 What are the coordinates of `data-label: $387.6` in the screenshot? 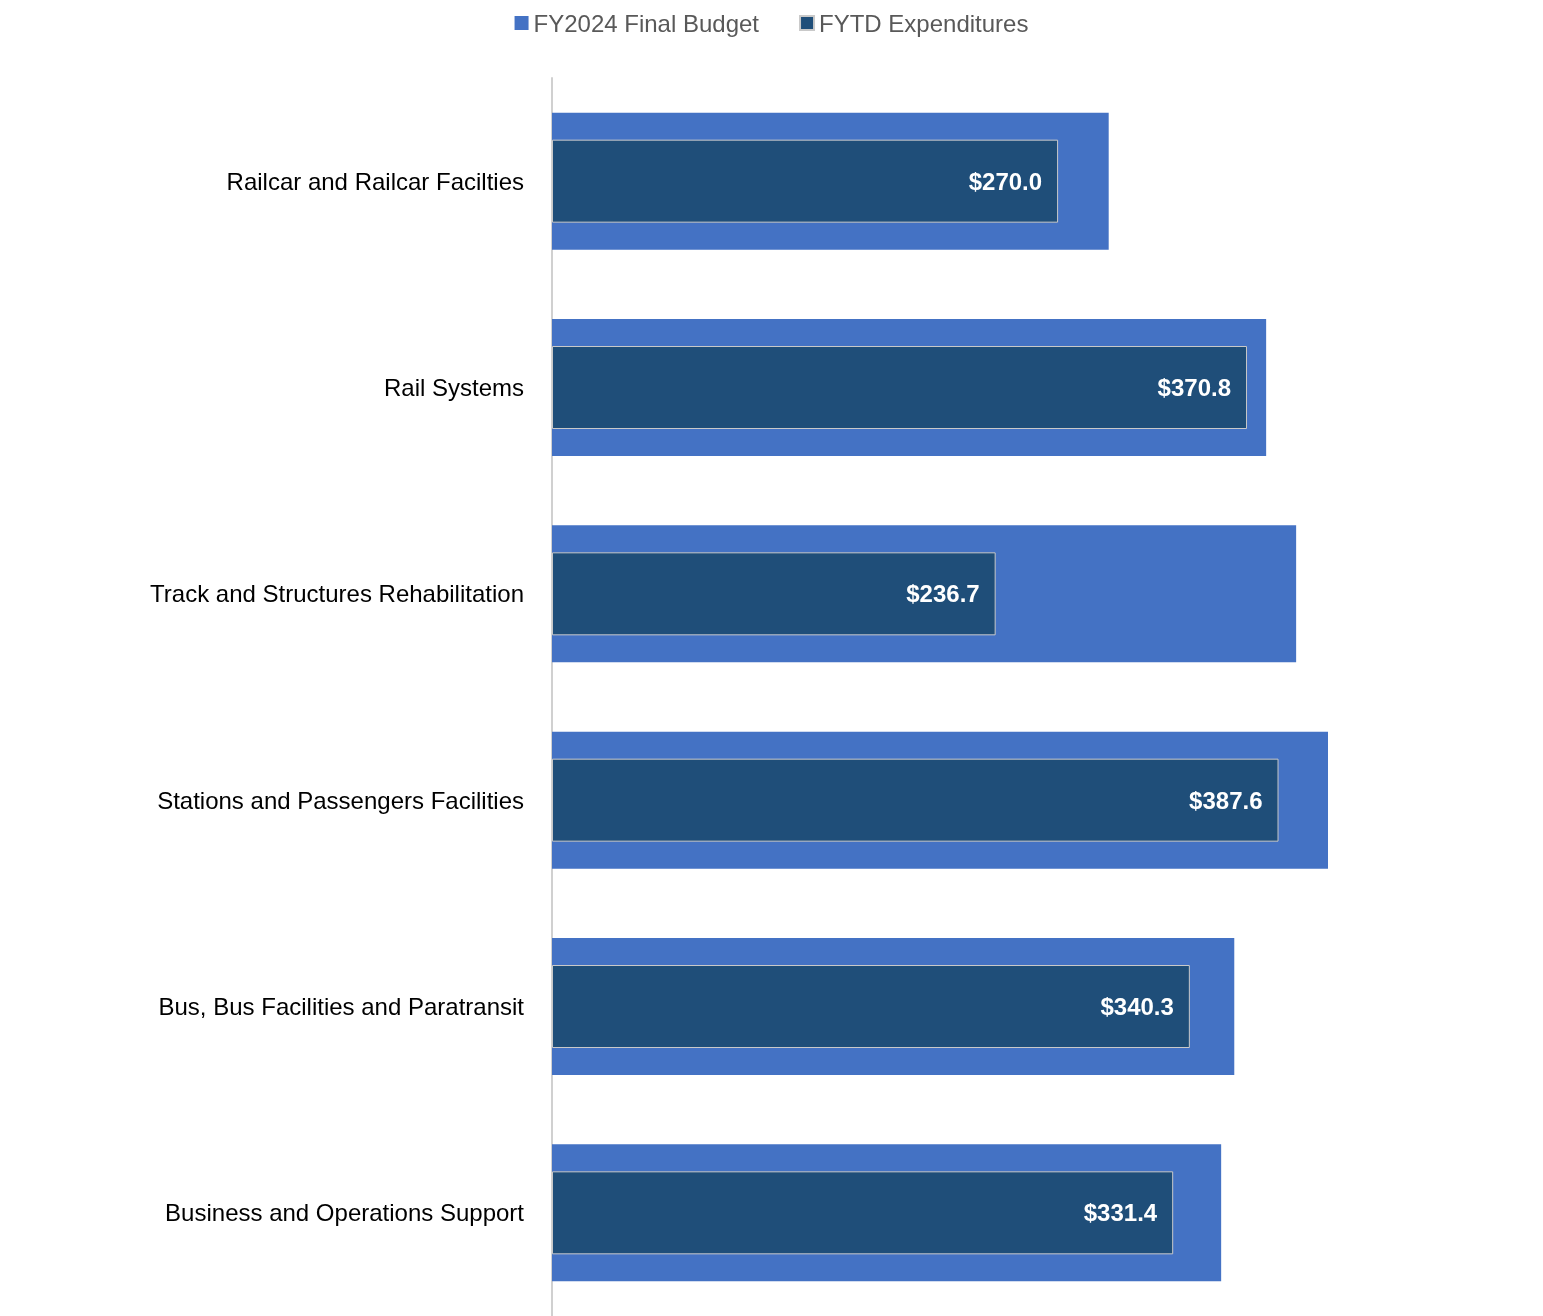 It's located at (1226, 800).